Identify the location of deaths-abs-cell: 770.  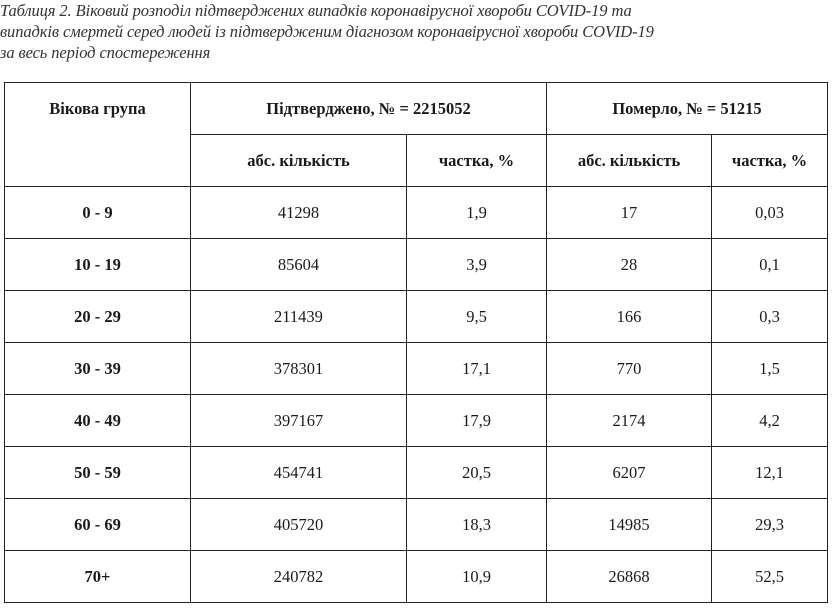
(629, 368).